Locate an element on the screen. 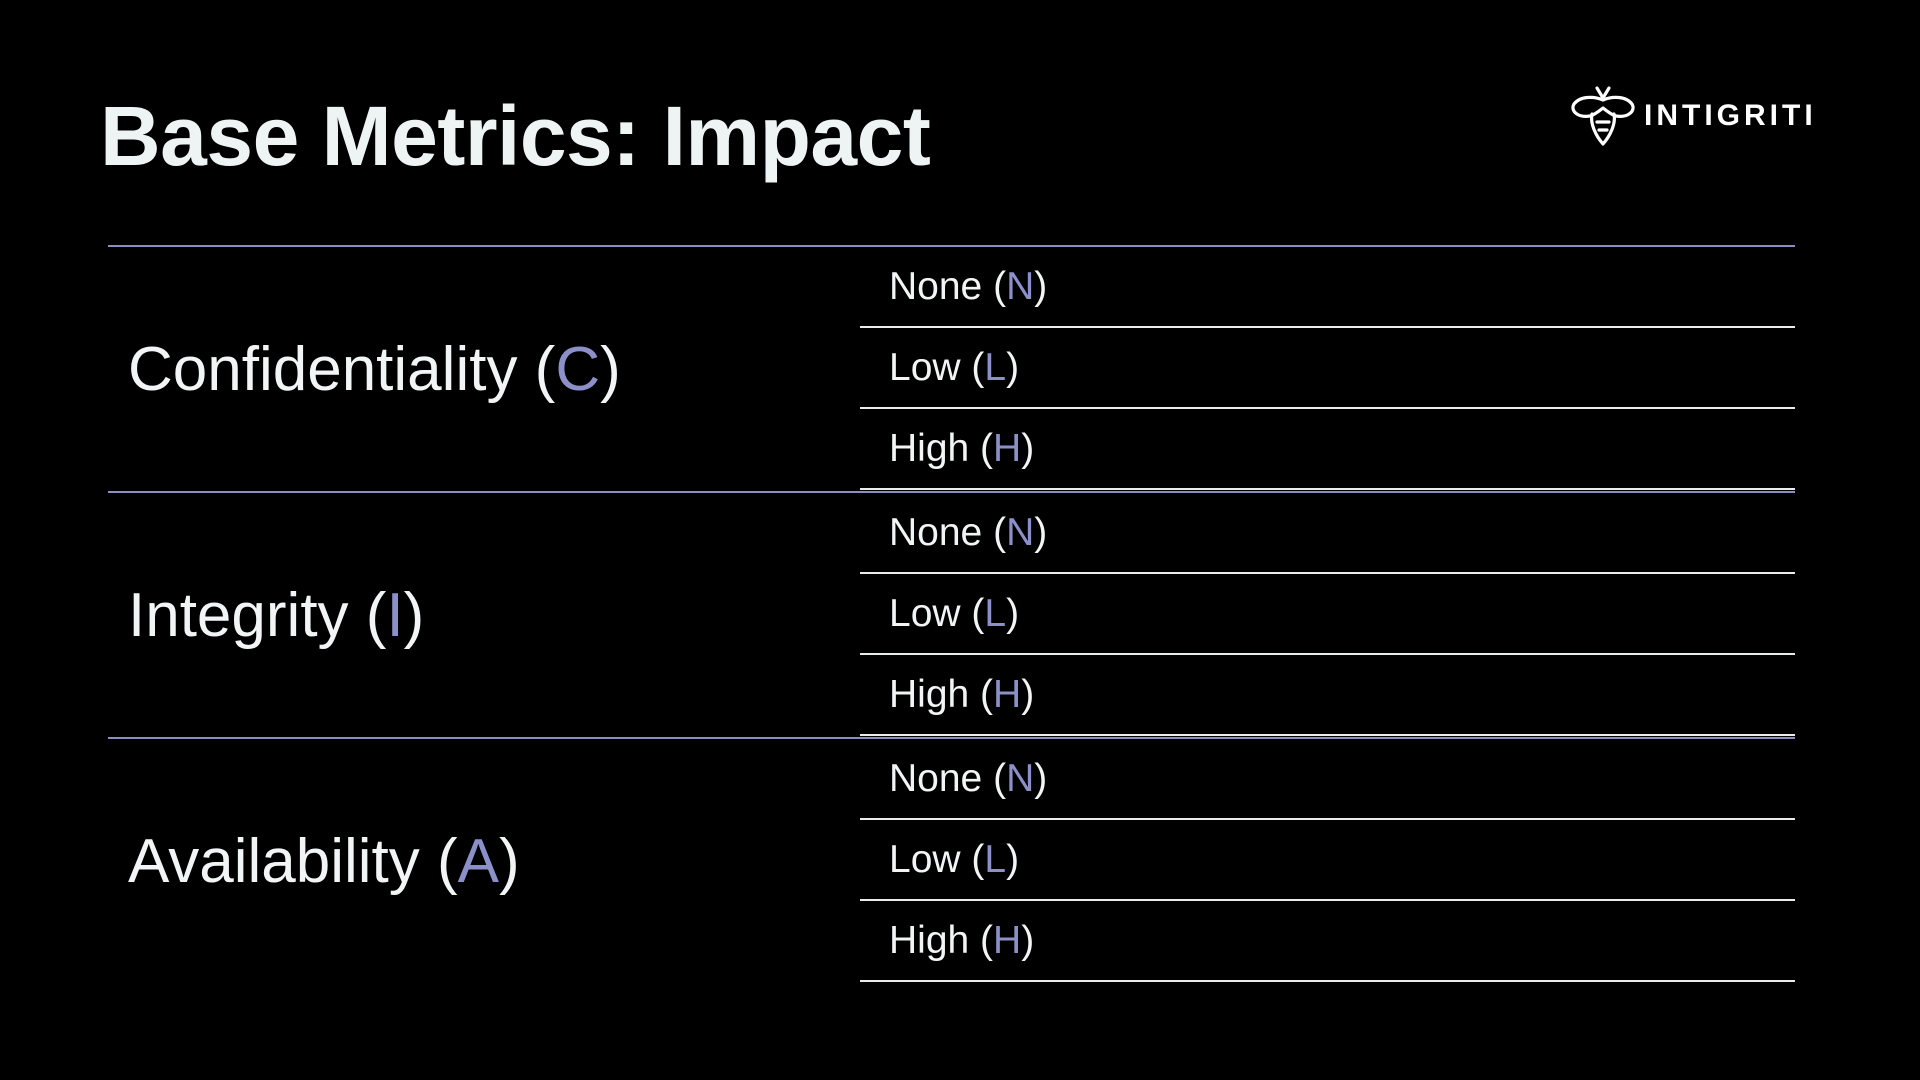  metric-abbr: I is located at coordinates (395, 615).